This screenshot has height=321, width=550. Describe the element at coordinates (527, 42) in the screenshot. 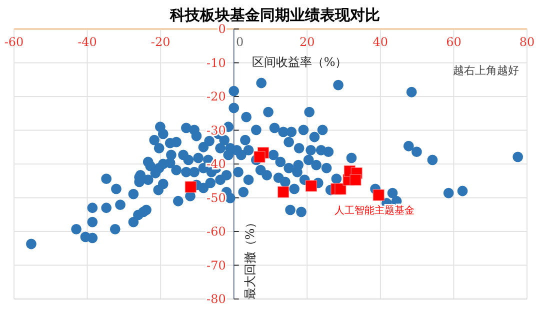

I see `x-tick-label: 80` at that location.